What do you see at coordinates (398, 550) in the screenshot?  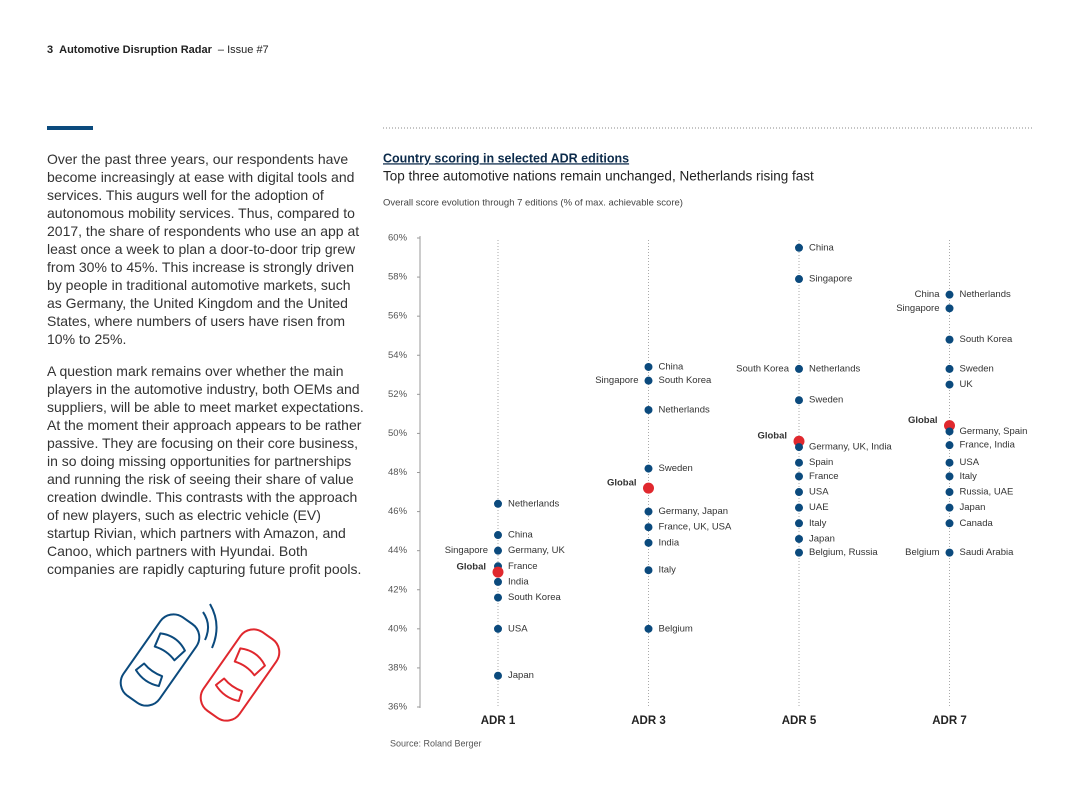 I see `y-tick-label: 44%` at bounding box center [398, 550].